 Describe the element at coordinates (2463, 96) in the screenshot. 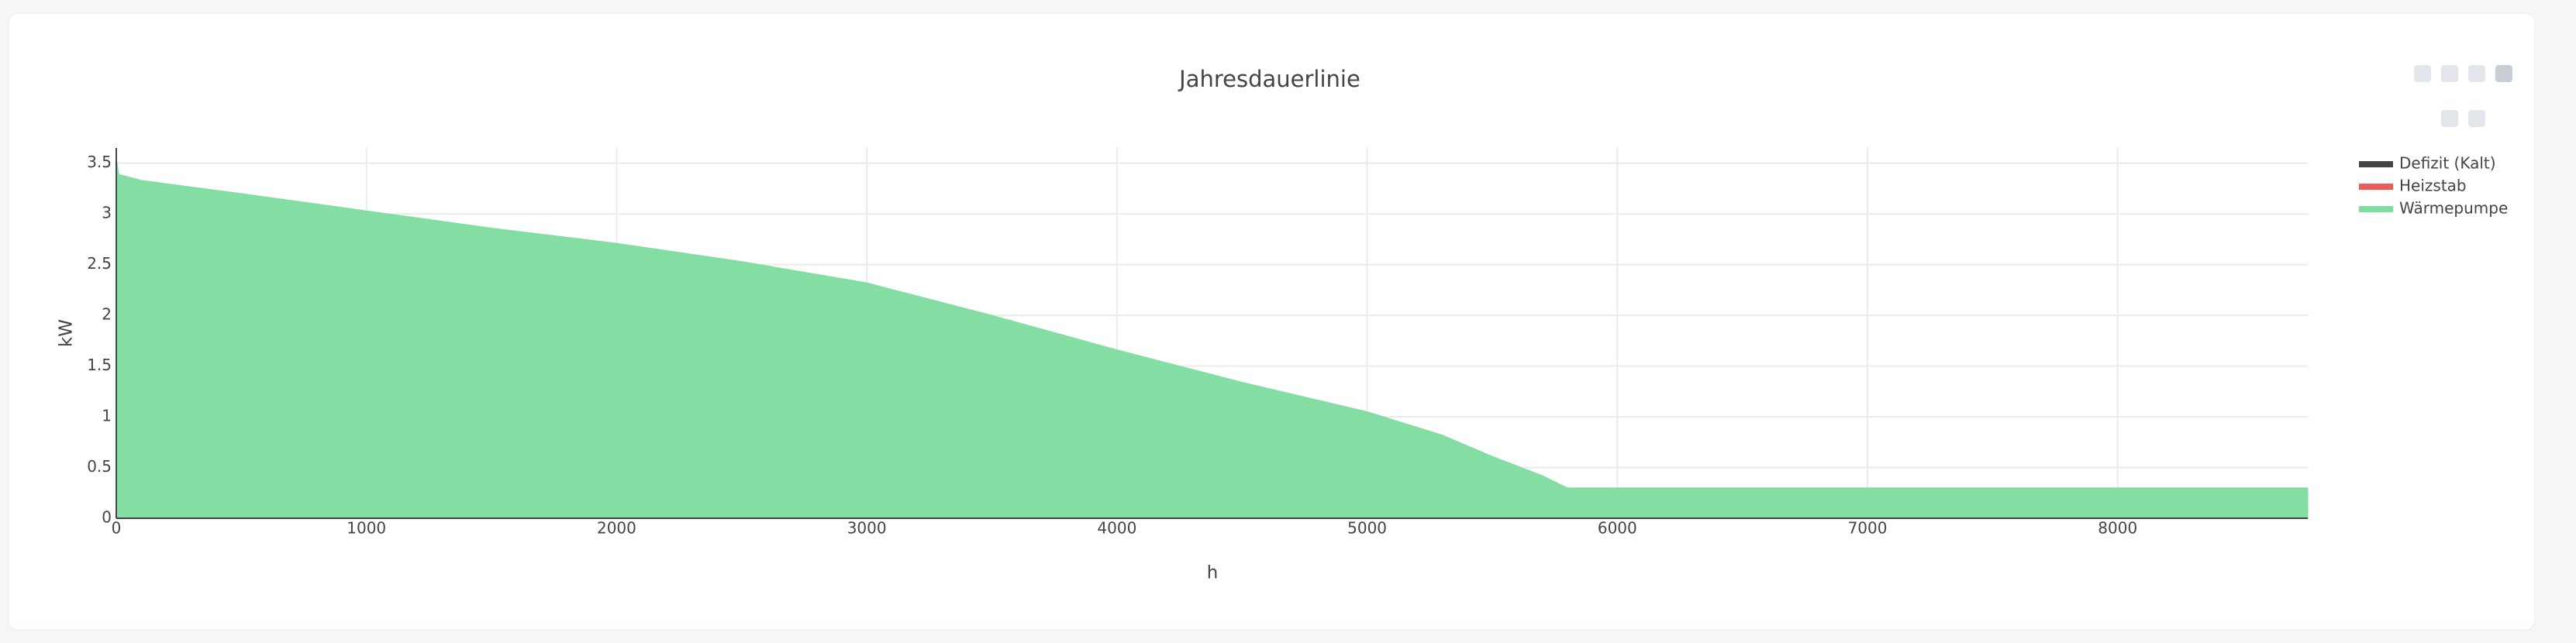

I see `modebar` at that location.